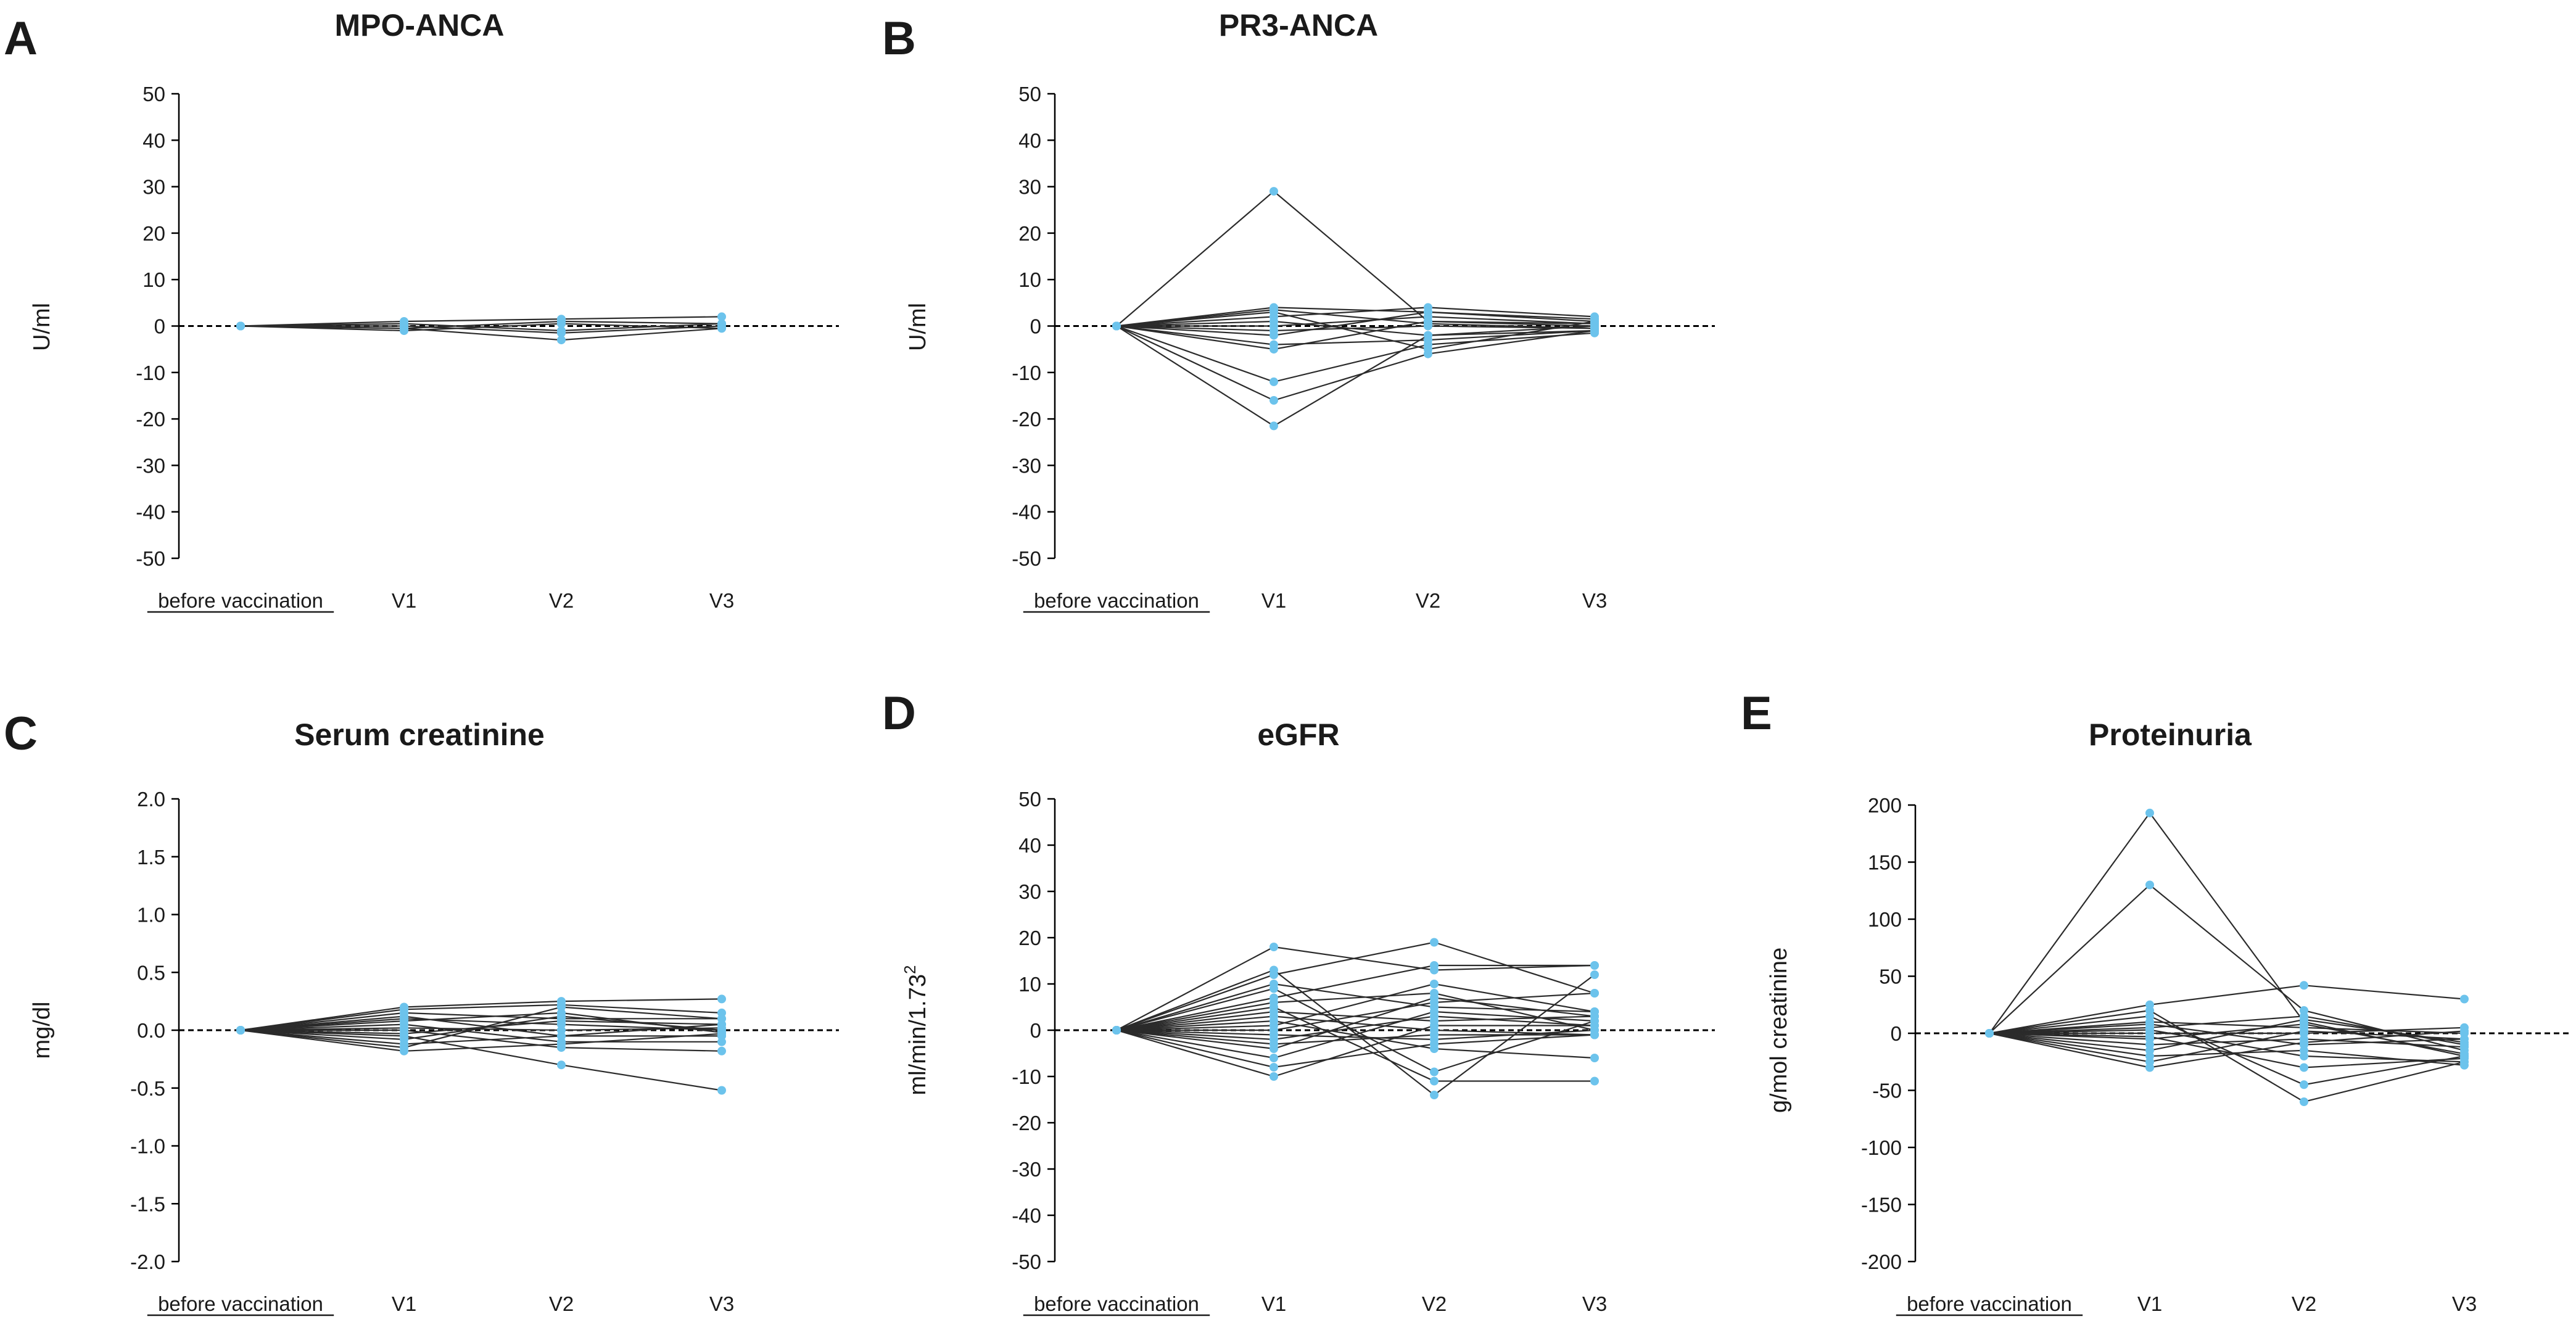 The width and height of the screenshot is (2576, 1322). I want to click on y-tick-label-E: -200, so click(1881, 1261).